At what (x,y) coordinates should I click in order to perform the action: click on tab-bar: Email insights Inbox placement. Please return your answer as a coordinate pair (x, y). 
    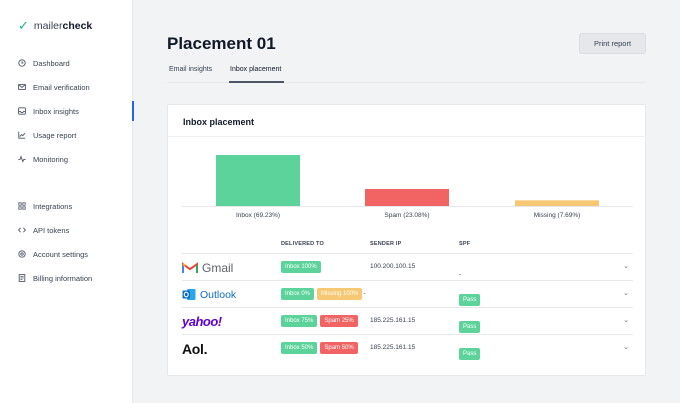
    Looking at the image, I should click on (406, 72).